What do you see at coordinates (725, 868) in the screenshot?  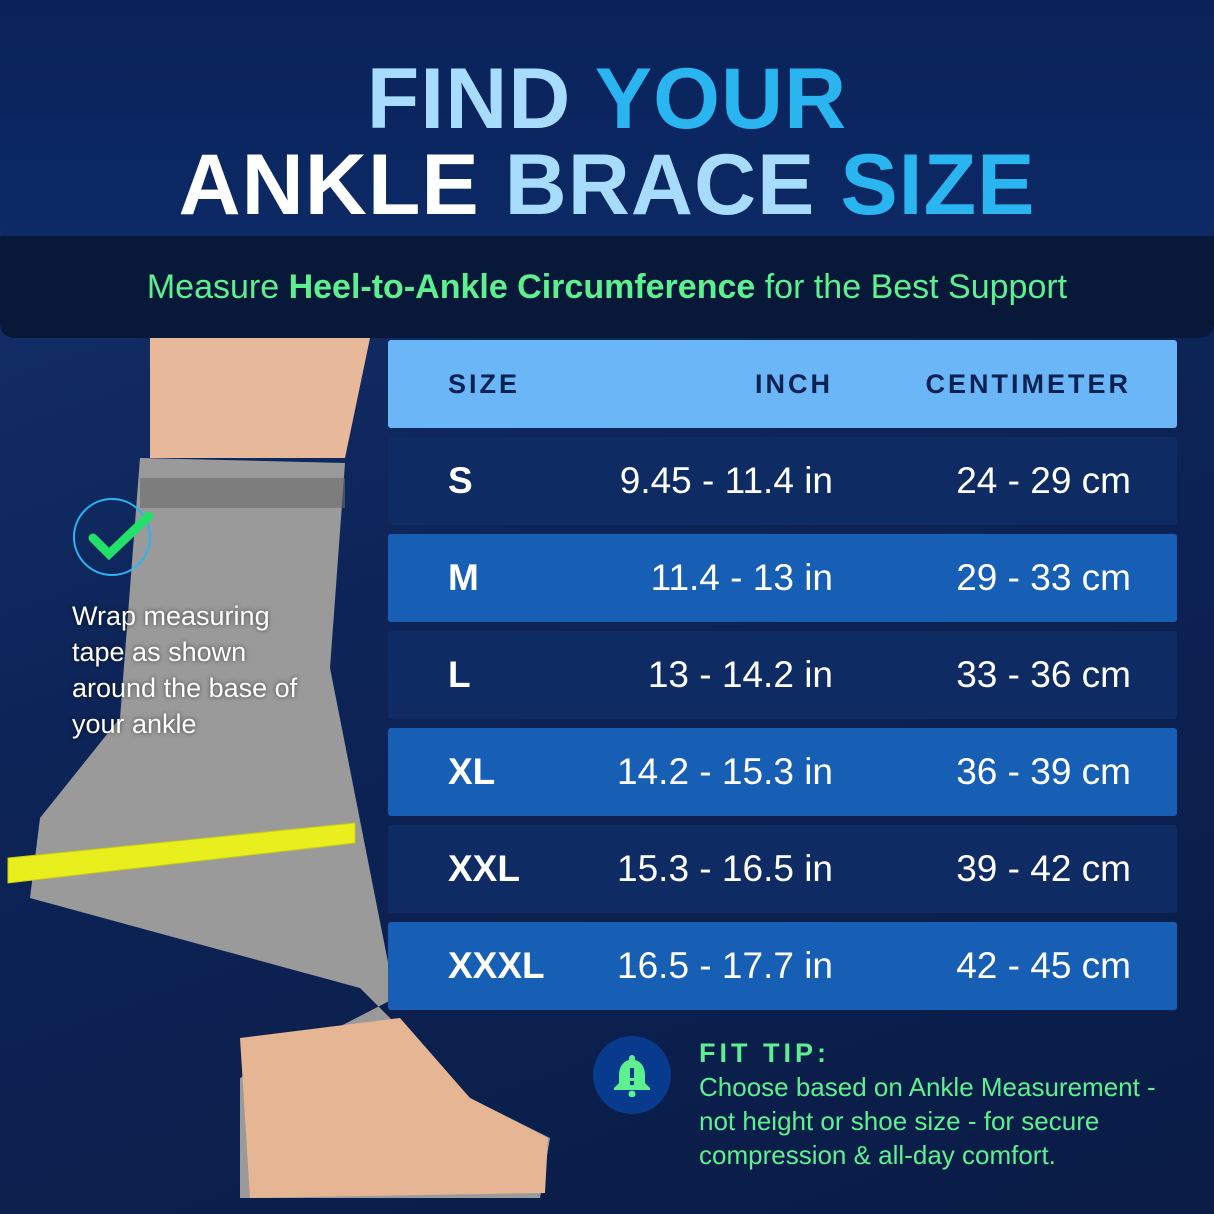 I see `inch-cell: 15.3 - 16.5 in` at bounding box center [725, 868].